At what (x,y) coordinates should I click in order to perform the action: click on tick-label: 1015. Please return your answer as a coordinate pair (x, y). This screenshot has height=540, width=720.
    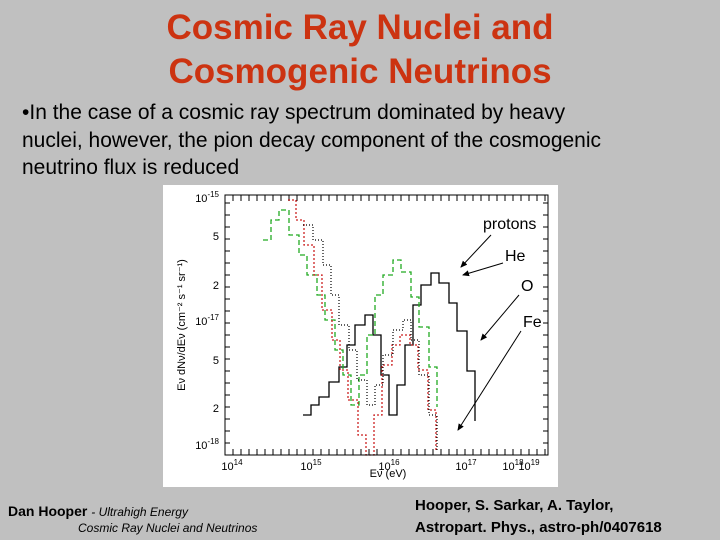
    Looking at the image, I should click on (311, 465).